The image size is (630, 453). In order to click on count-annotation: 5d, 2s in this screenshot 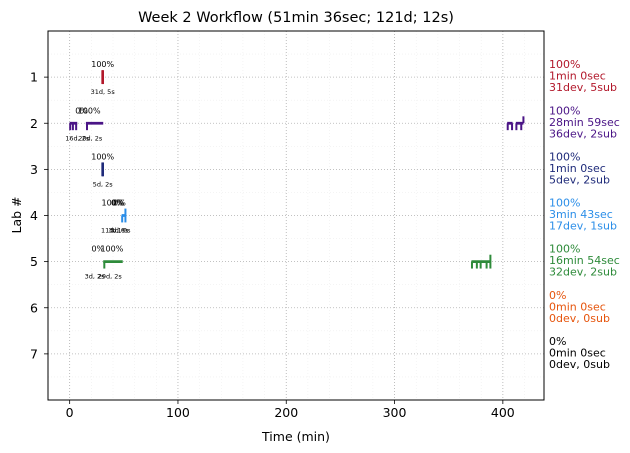, I will do `click(103, 184)`.